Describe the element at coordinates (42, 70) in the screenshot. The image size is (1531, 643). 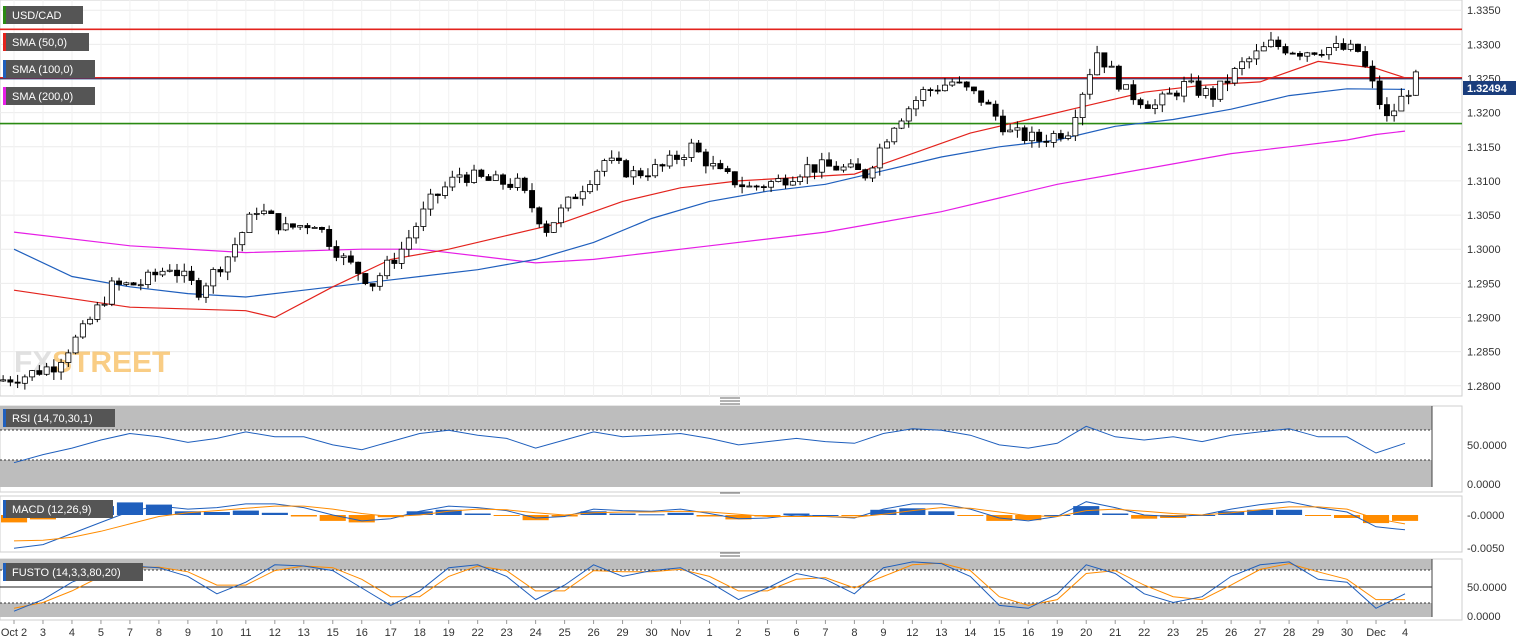
I see `svg-text: SMA (100,0)` at that location.